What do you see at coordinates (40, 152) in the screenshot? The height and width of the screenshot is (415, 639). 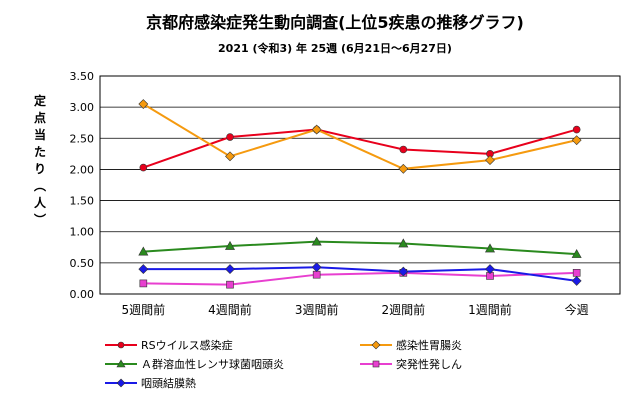 I see `y-axis-label-char: た` at bounding box center [40, 152].